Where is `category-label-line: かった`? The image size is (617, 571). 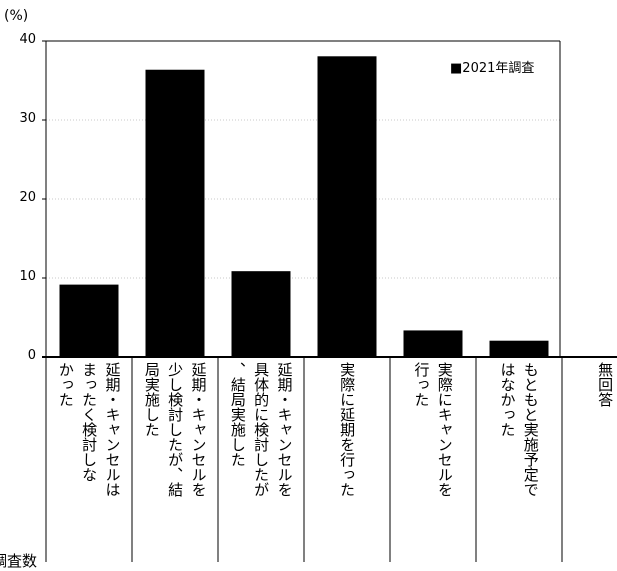 category-label-line: かった is located at coordinates (65, 384).